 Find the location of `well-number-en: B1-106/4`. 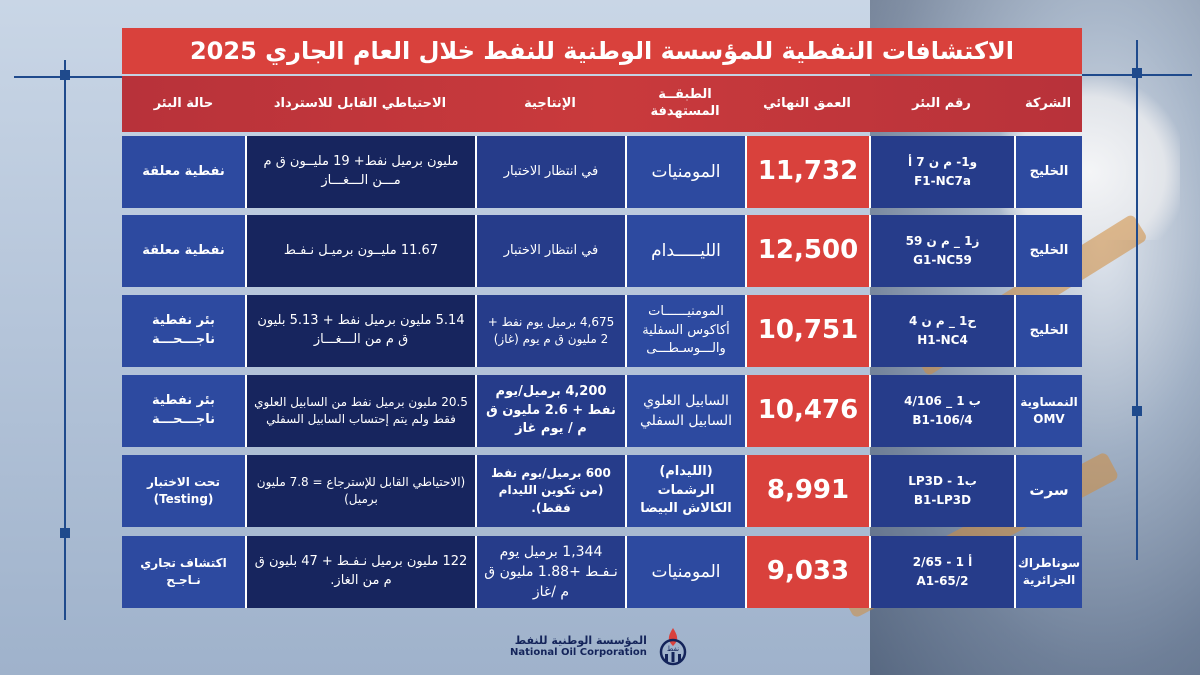

well-number-en: B1-106/4 is located at coordinates (942, 420).